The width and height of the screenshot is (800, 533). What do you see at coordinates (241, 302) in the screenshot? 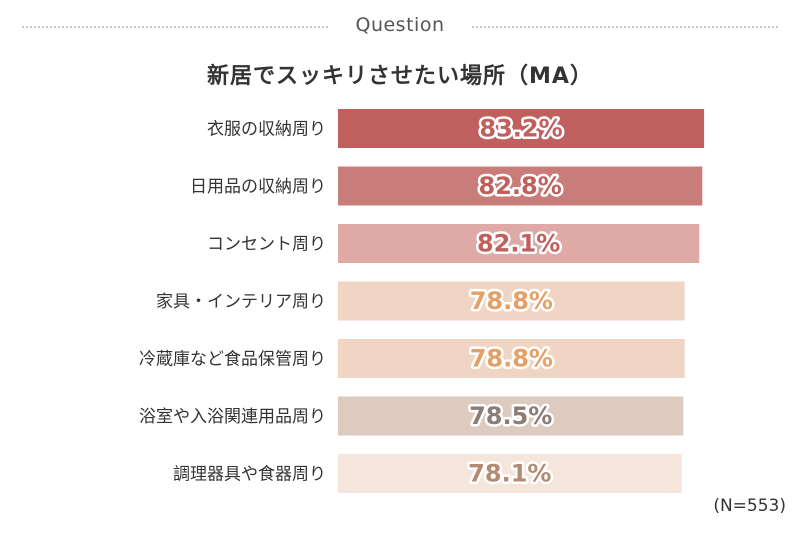
I see `category-label: 家具・インテリア周り` at bounding box center [241, 302].